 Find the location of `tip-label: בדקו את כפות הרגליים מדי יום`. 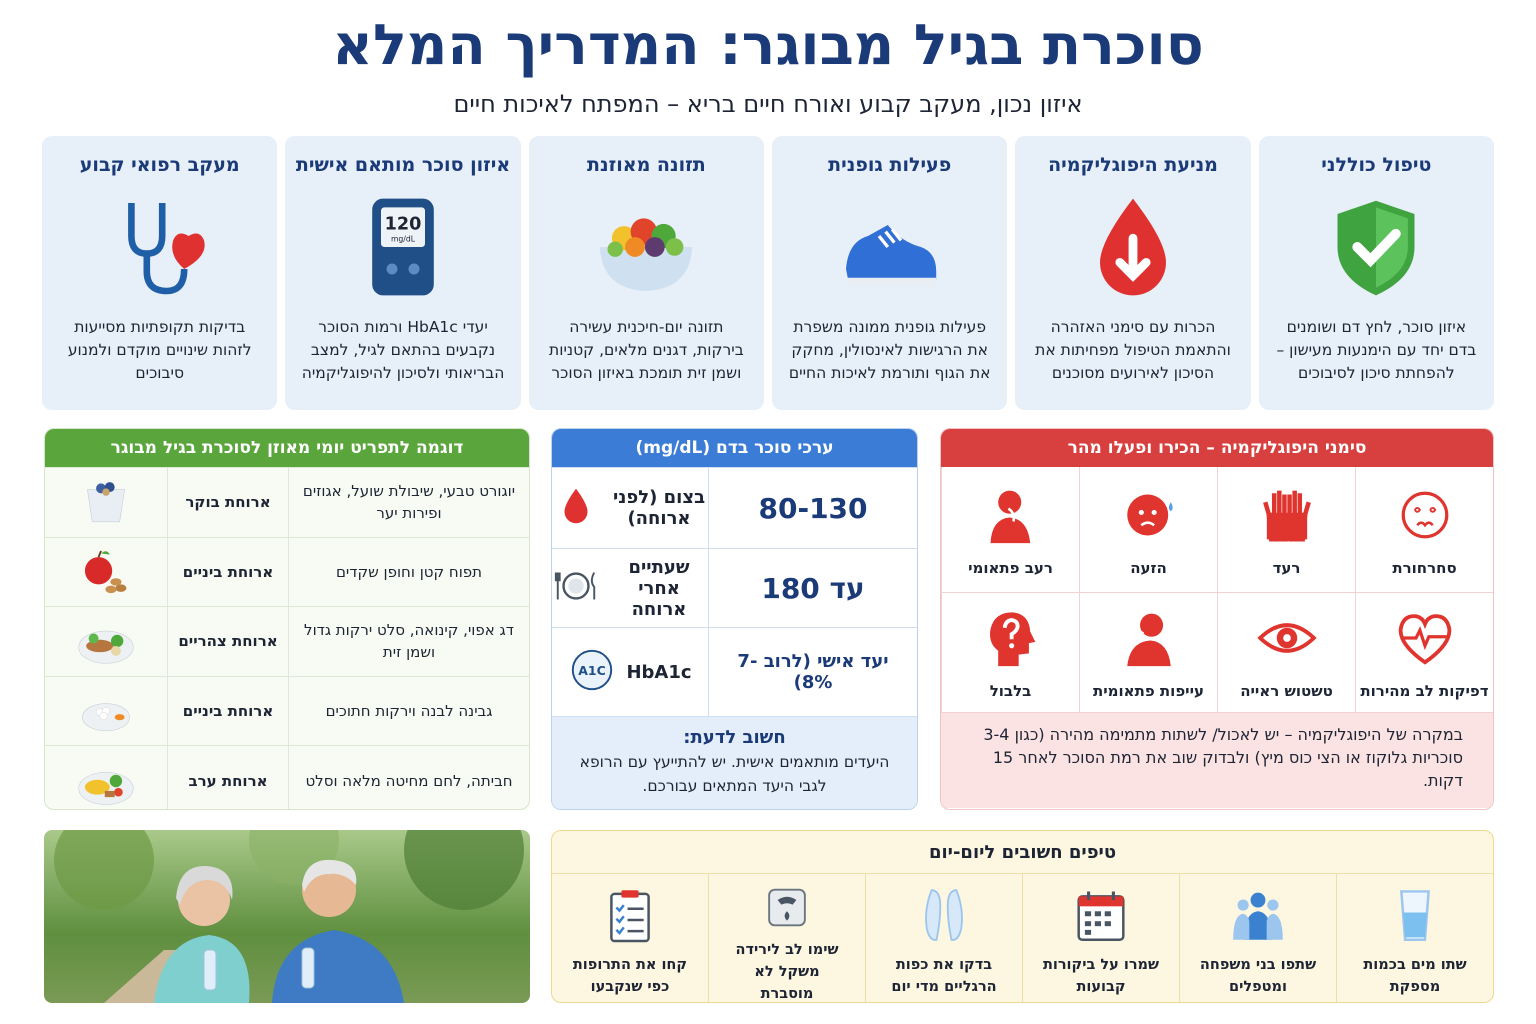

tip-label: בדקו את כפות הרגליים מדי יום is located at coordinates (944, 976).